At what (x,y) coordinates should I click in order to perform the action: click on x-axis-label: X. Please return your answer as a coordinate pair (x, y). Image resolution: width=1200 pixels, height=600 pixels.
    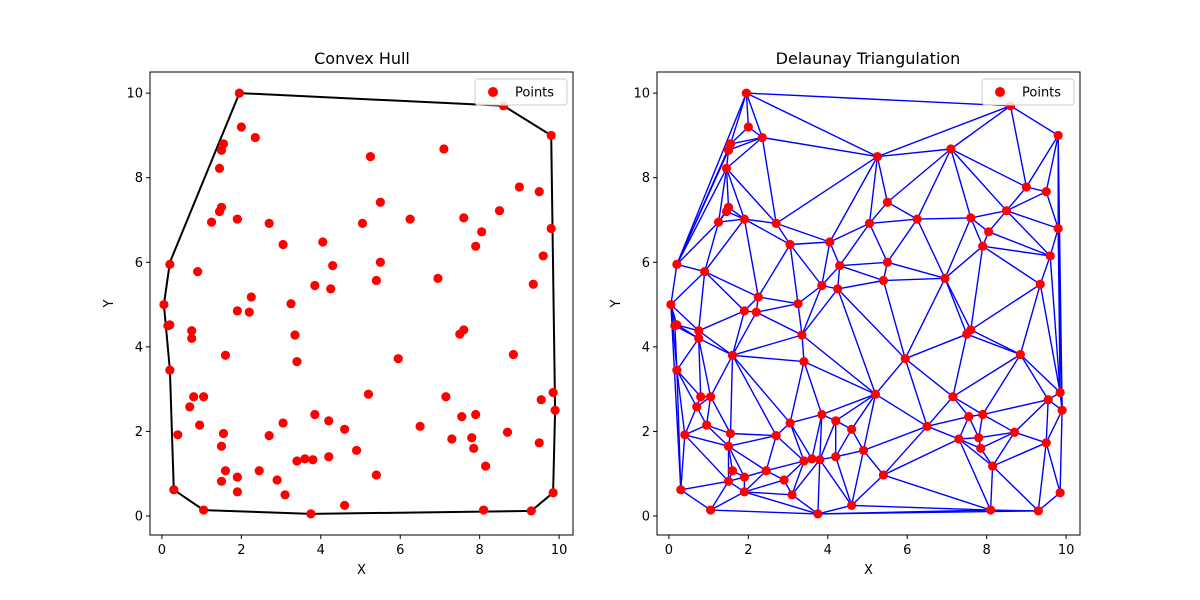
    Looking at the image, I should click on (361, 570).